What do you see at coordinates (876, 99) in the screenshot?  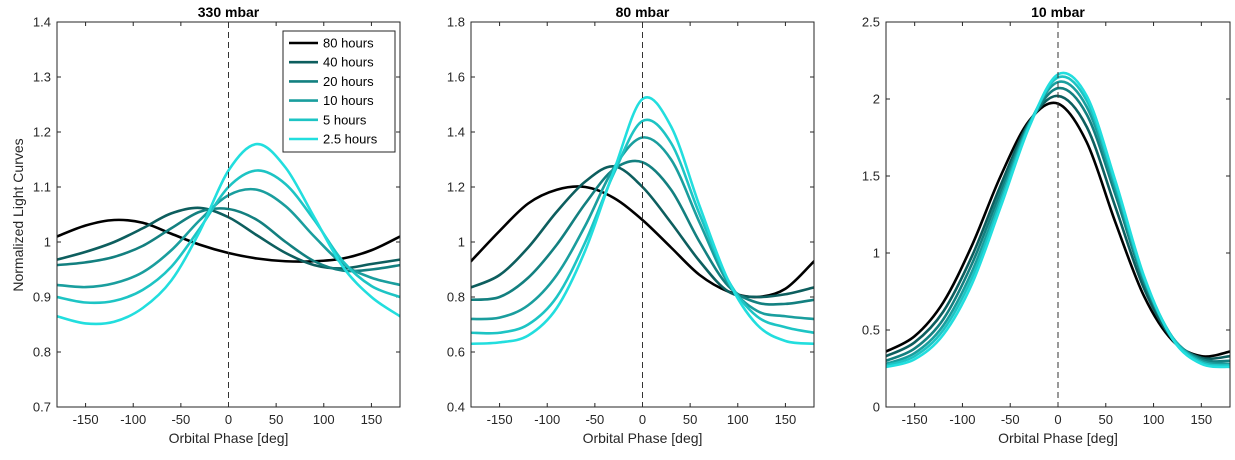 I see `y-tick-label: 2` at bounding box center [876, 99].